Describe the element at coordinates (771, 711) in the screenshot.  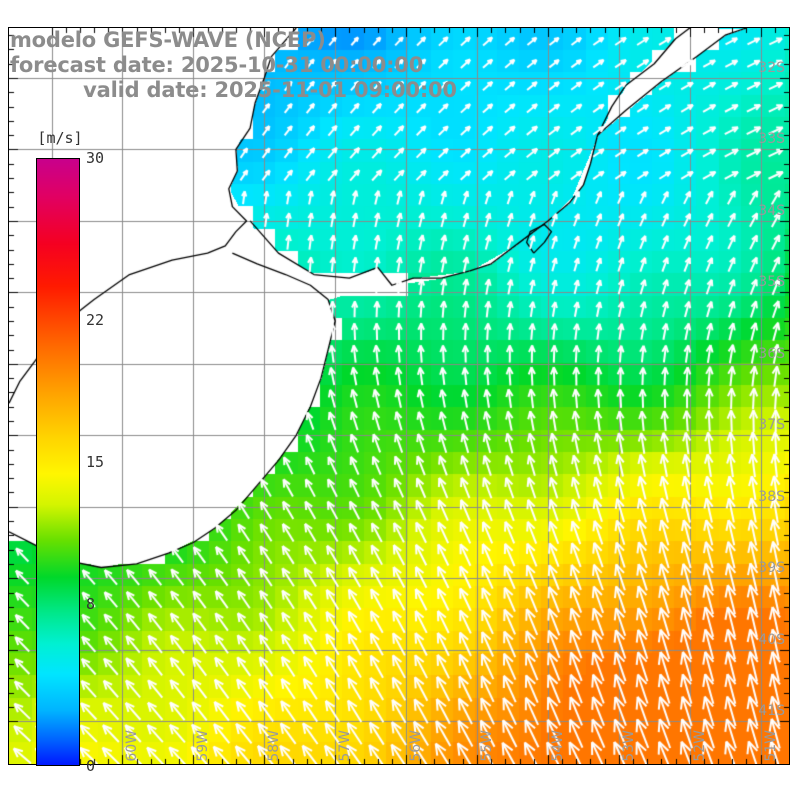
I see `y-axis-tick-label: 41S` at that location.